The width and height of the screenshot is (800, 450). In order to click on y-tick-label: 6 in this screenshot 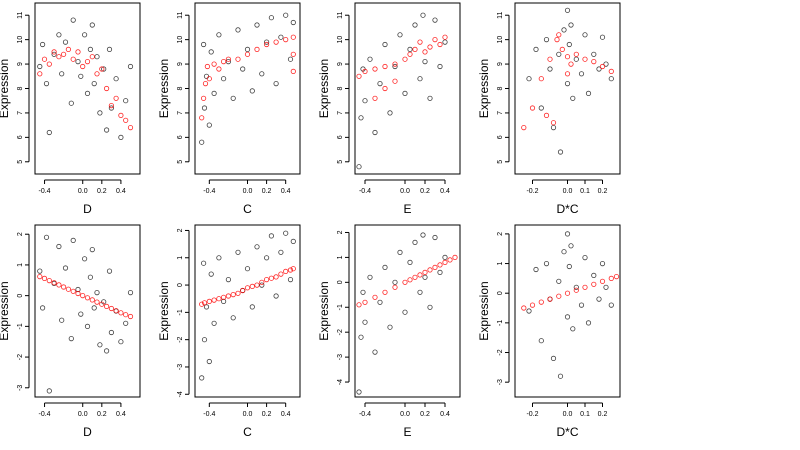, I will do `click(500, 137)`.